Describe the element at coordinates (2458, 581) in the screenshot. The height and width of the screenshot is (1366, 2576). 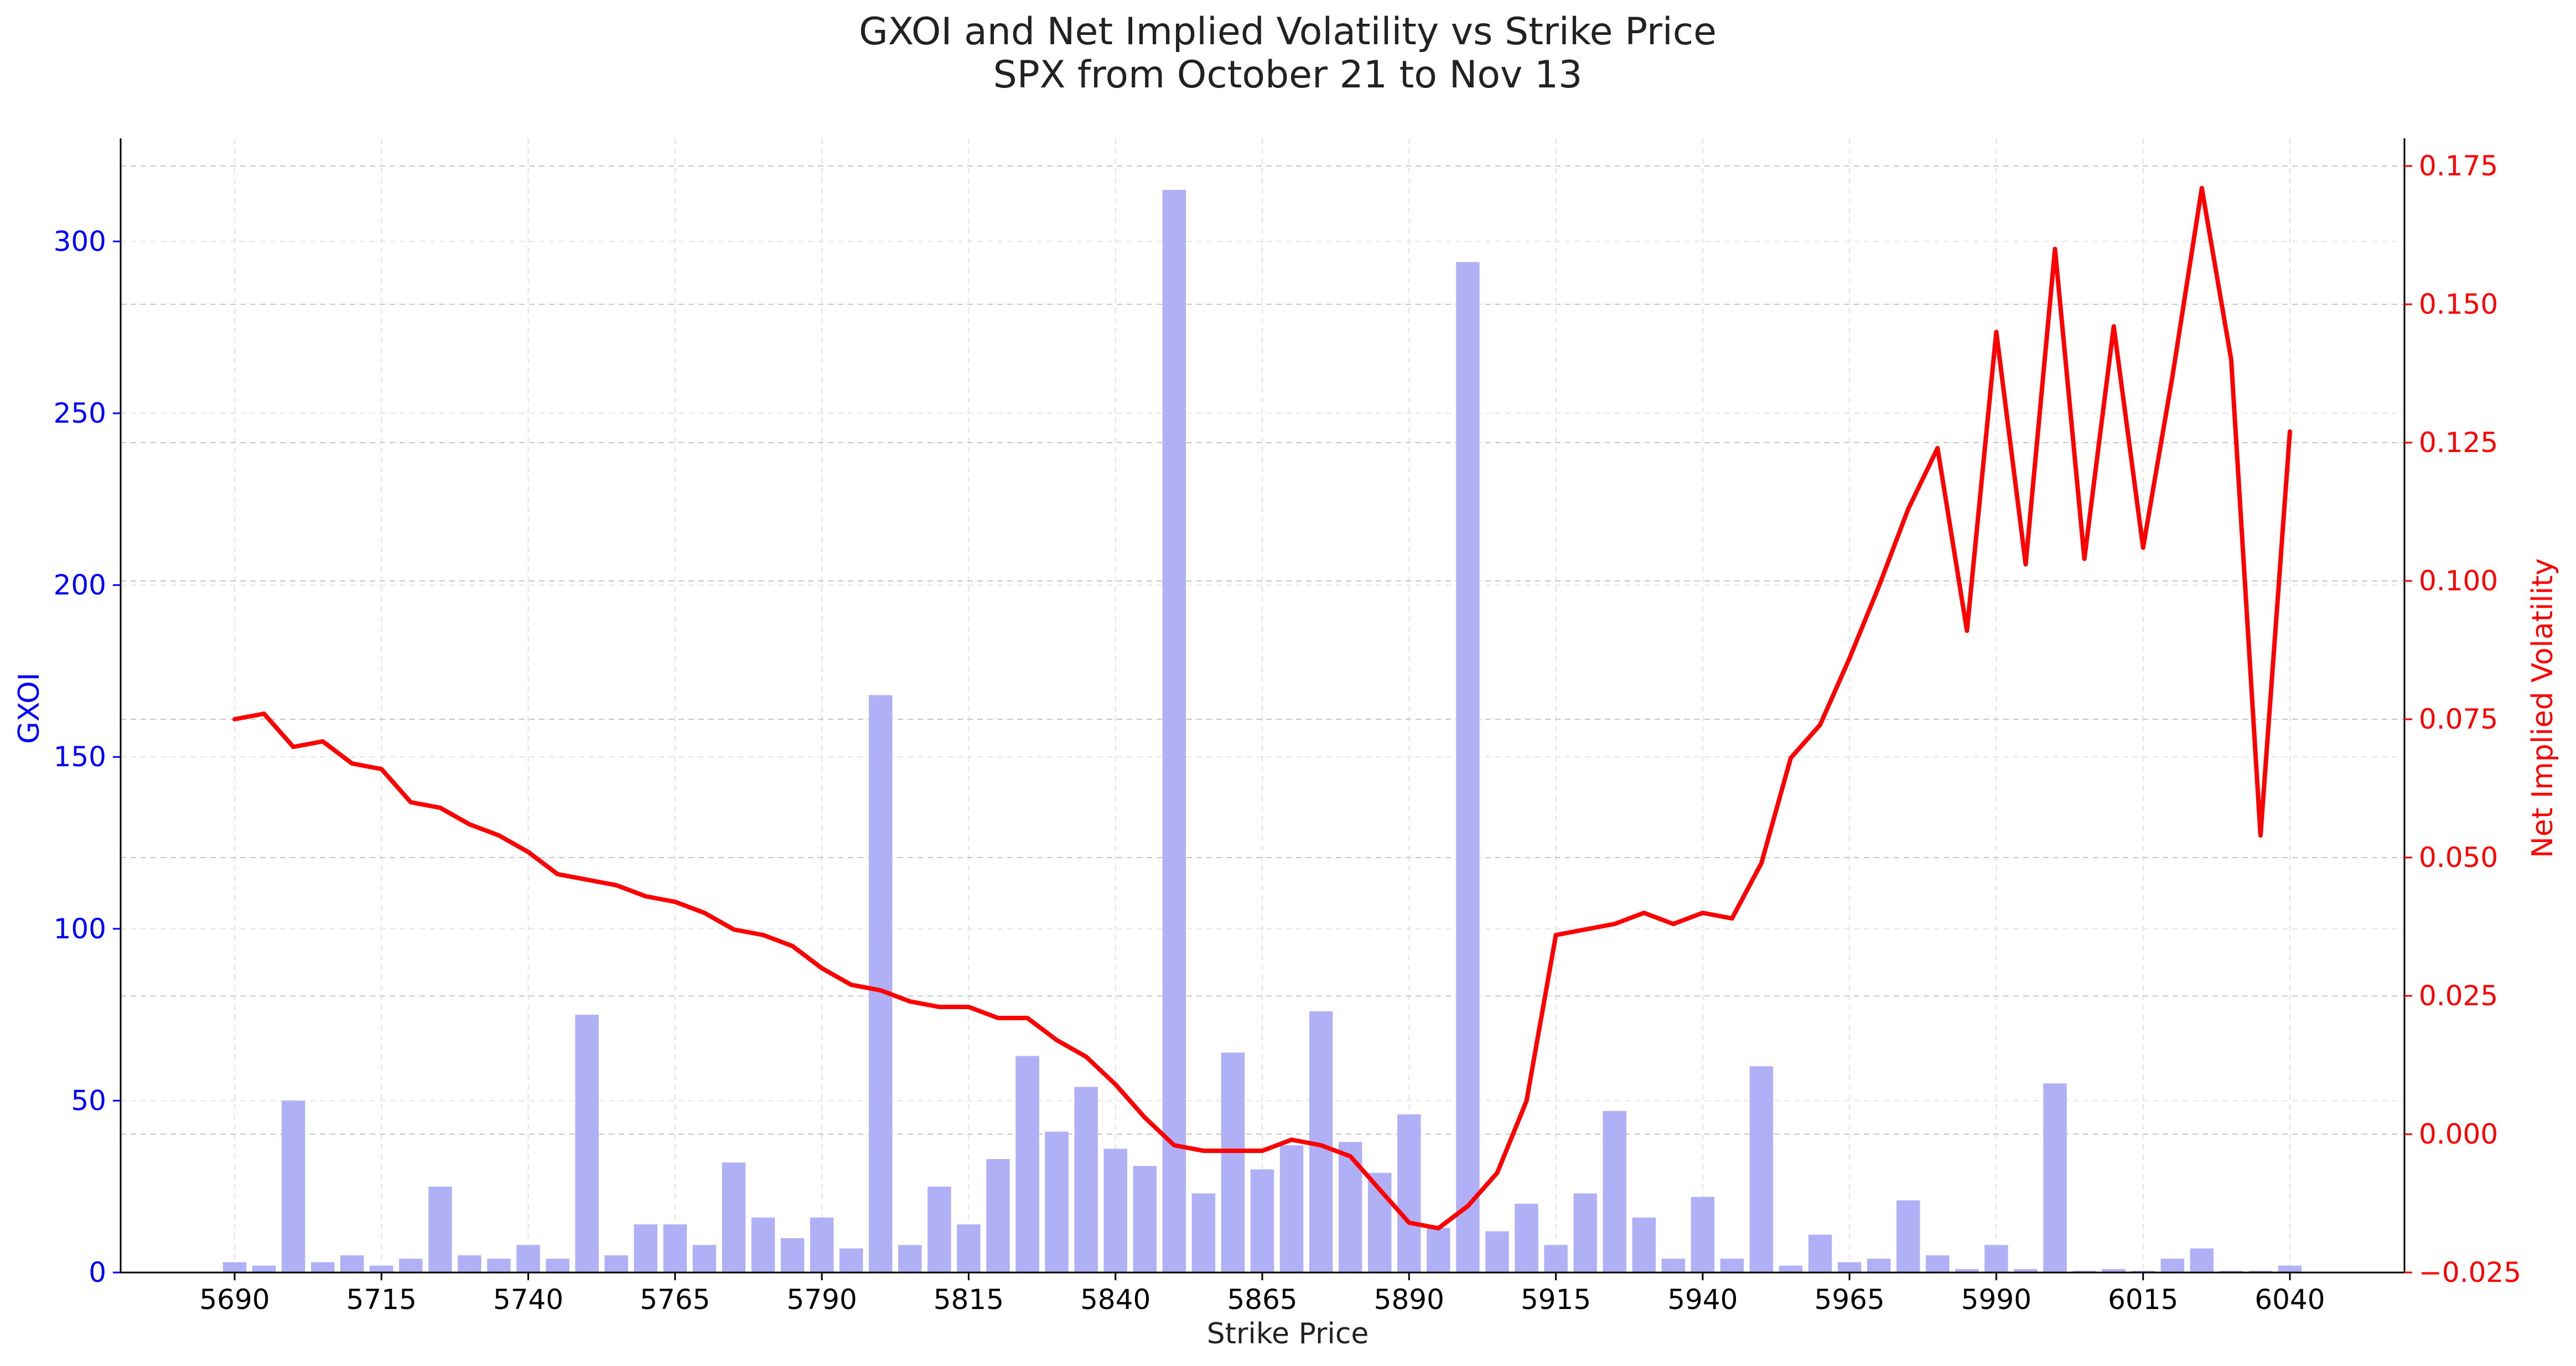
I see `right-y-tick-label: 0.100` at that location.